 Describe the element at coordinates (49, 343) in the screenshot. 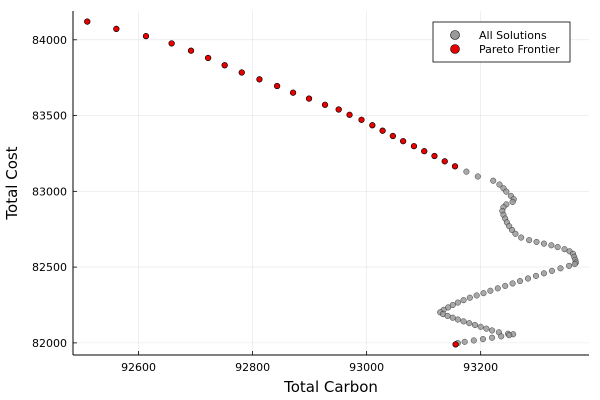

I see `y-tick-label: 82000` at that location.